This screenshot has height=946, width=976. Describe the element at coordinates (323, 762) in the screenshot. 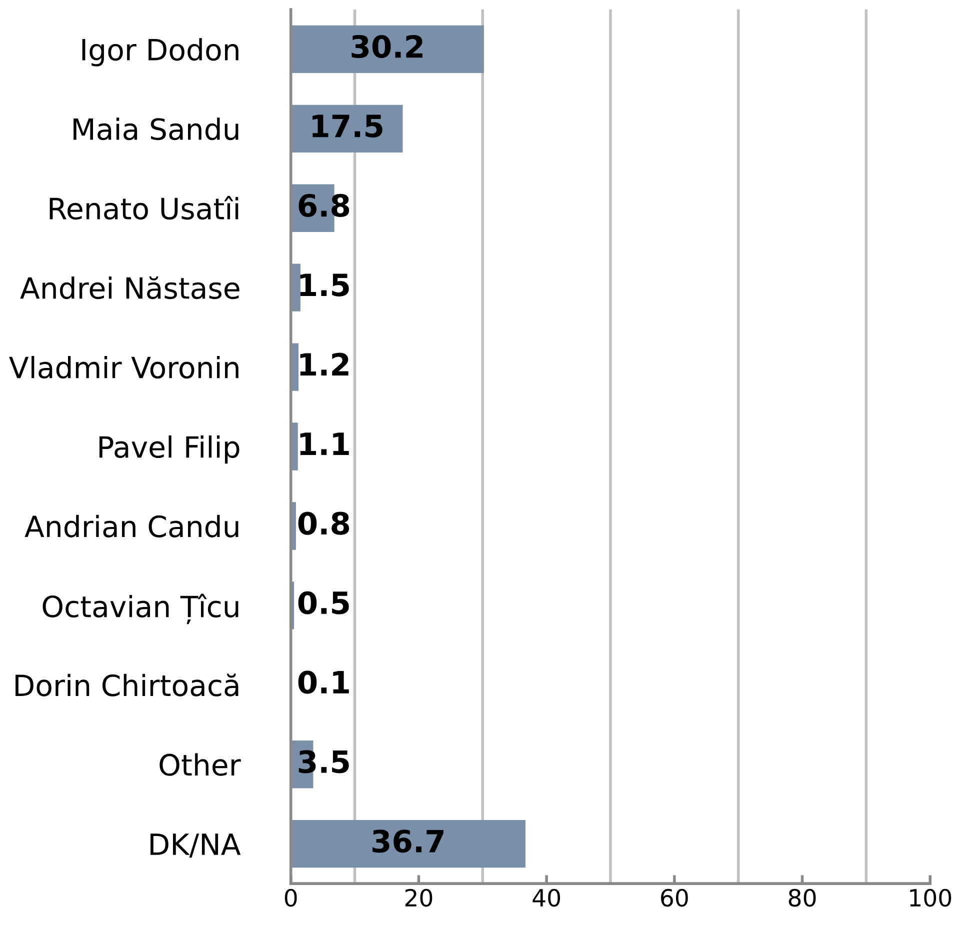

I see `data-label: 3.5` at that location.